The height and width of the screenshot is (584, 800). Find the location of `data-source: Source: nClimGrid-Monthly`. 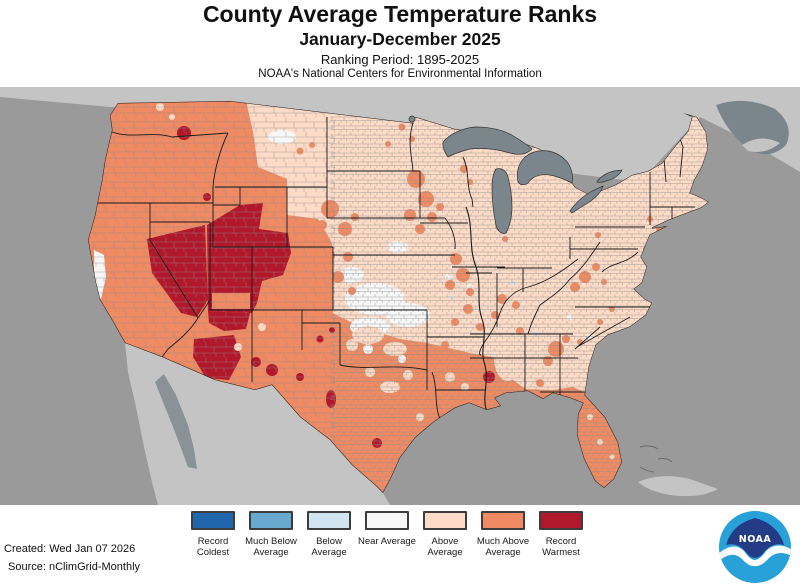

data-source: Source: nClimGrid-Monthly is located at coordinates (74, 567).